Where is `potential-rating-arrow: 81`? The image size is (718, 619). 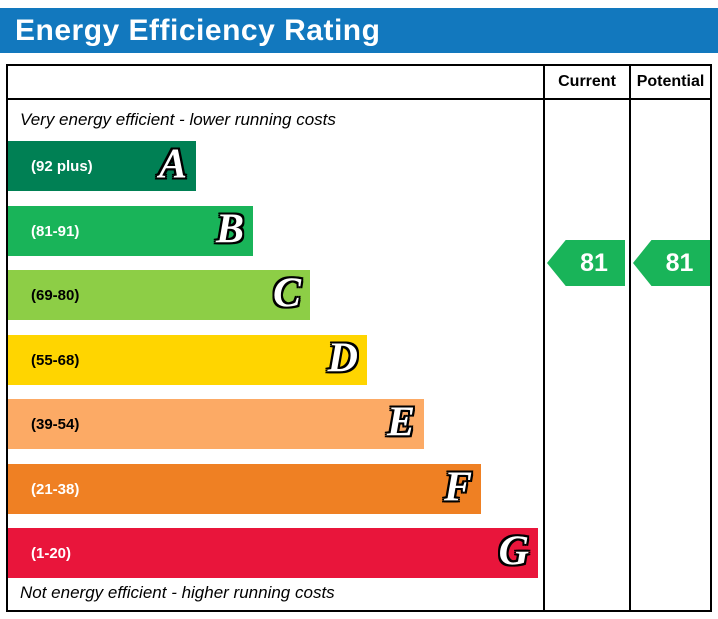
potential-rating-arrow: 81 is located at coordinates (671, 263).